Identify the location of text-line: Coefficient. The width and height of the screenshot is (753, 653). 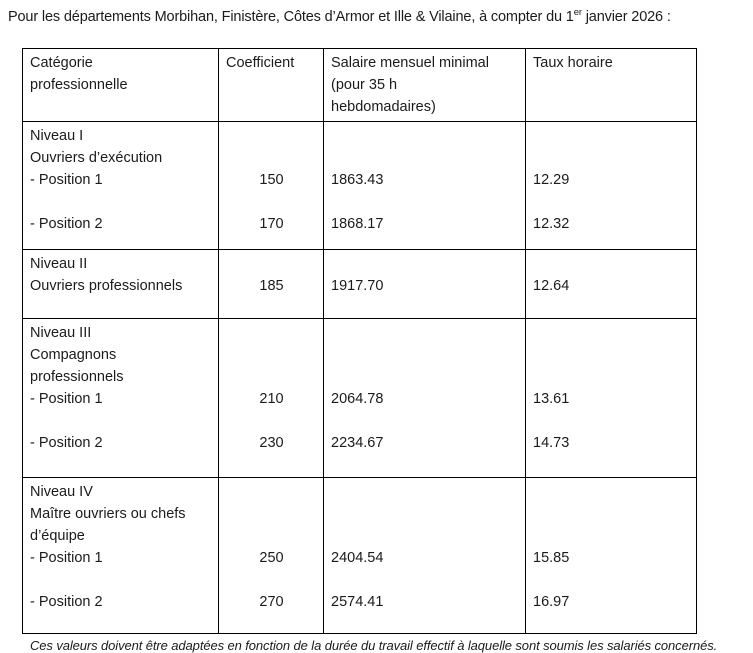
(260, 63).